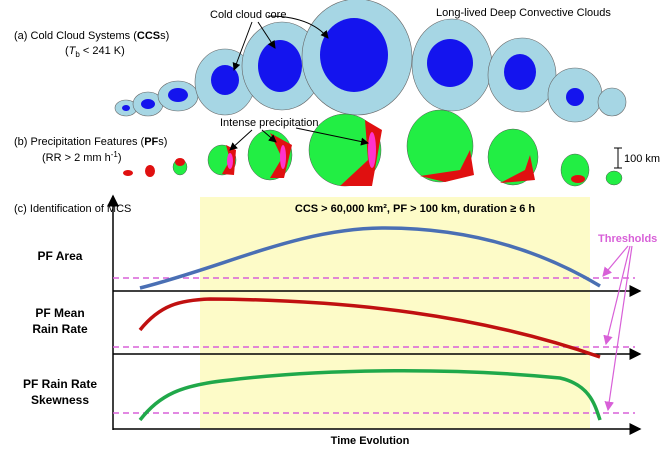  What do you see at coordinates (60, 400) in the screenshot?
I see `row-label: Skewness` at bounding box center [60, 400].